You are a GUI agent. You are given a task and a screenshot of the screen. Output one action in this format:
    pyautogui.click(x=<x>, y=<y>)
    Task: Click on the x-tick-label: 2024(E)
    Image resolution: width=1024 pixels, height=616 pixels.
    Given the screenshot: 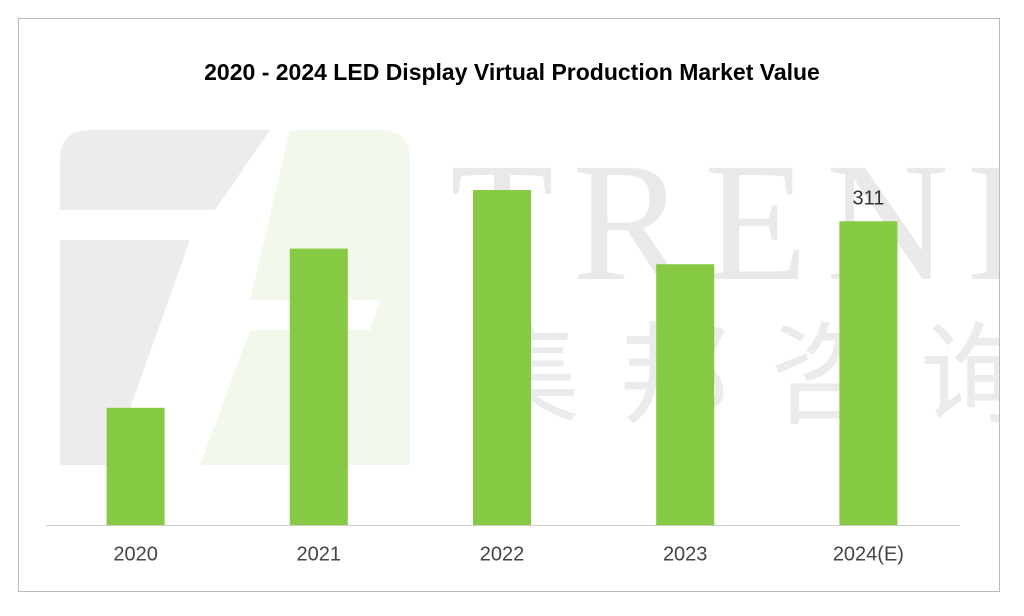 What is the action you would take?
    pyautogui.click(x=868, y=554)
    